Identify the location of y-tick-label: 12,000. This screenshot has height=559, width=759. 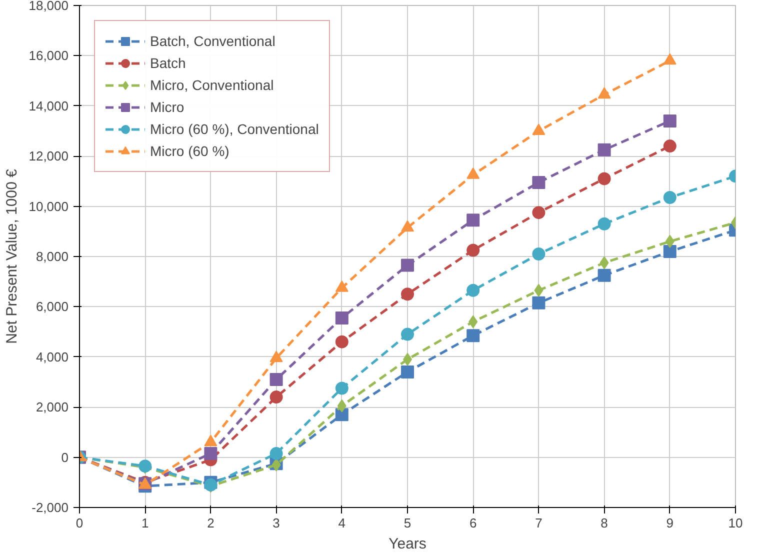
(48, 156).